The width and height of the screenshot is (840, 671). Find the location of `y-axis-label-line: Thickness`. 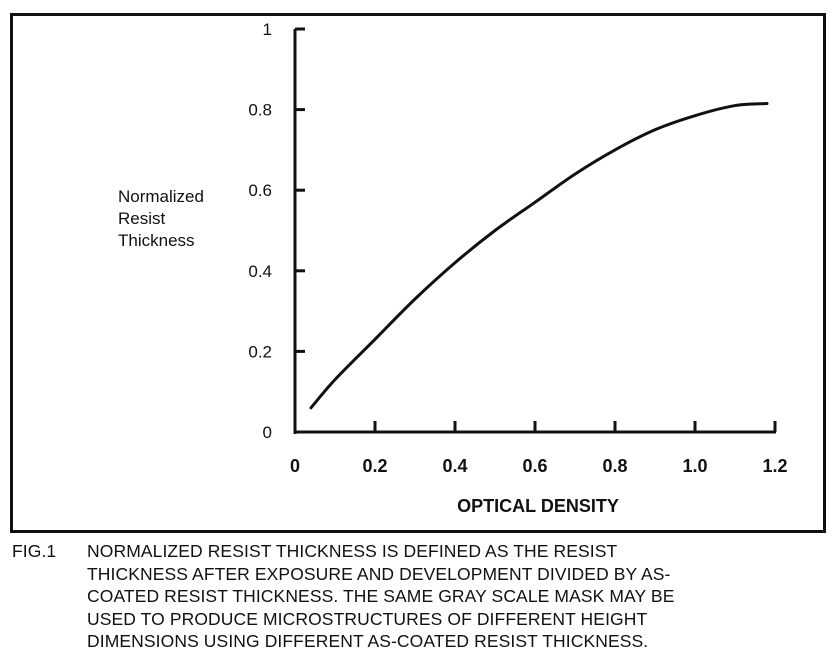

y-axis-label-line: Thickness is located at coordinates (156, 240).